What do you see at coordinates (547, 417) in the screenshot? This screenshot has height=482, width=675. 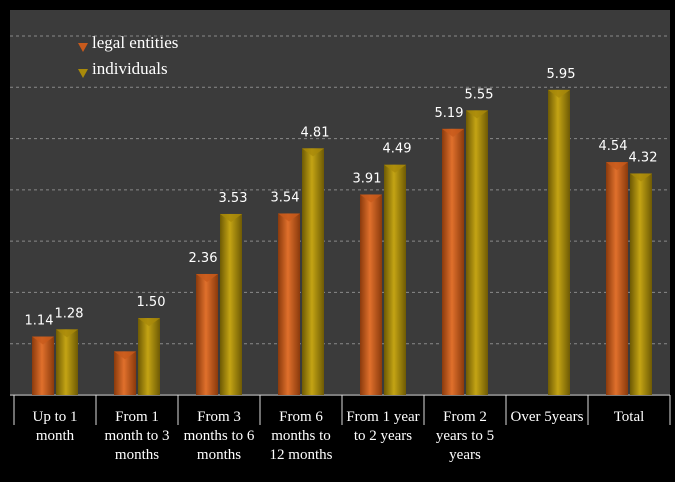 I see `x-tick-label: Over 5years` at bounding box center [547, 417].